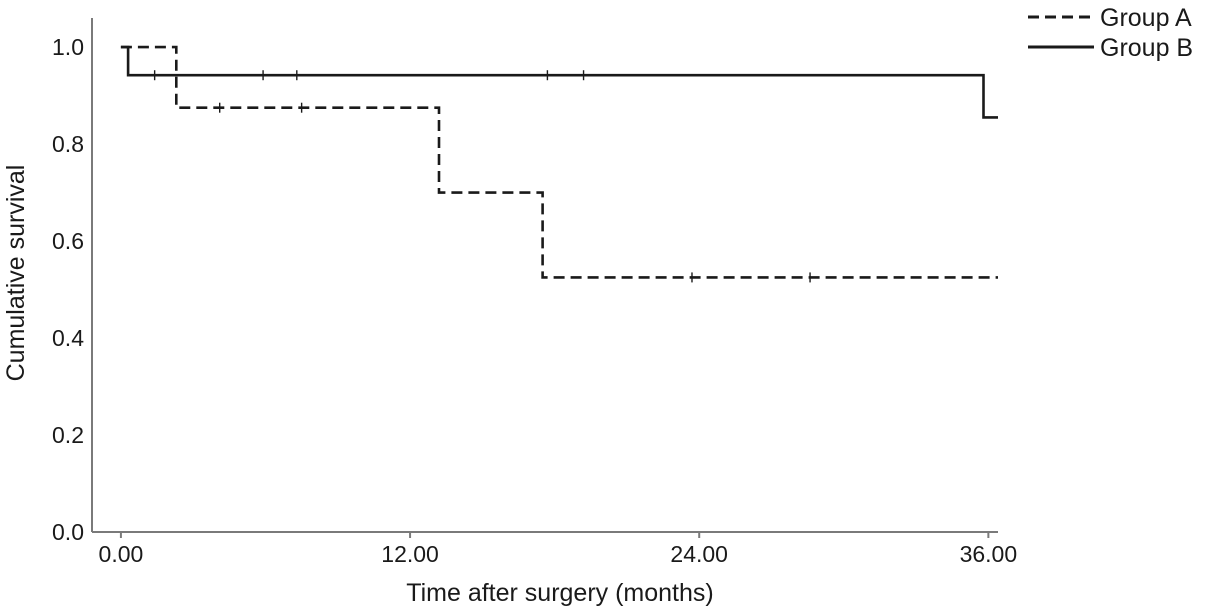 Image resolution: width=1210 pixels, height=608 pixels. I want to click on x-tick-label: 24.00, so click(699, 554).